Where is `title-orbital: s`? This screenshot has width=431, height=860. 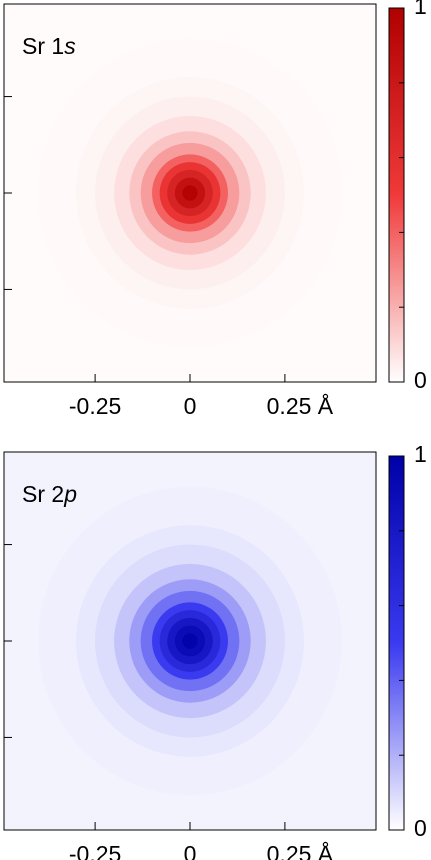
title-orbital: s is located at coordinates (70, 46).